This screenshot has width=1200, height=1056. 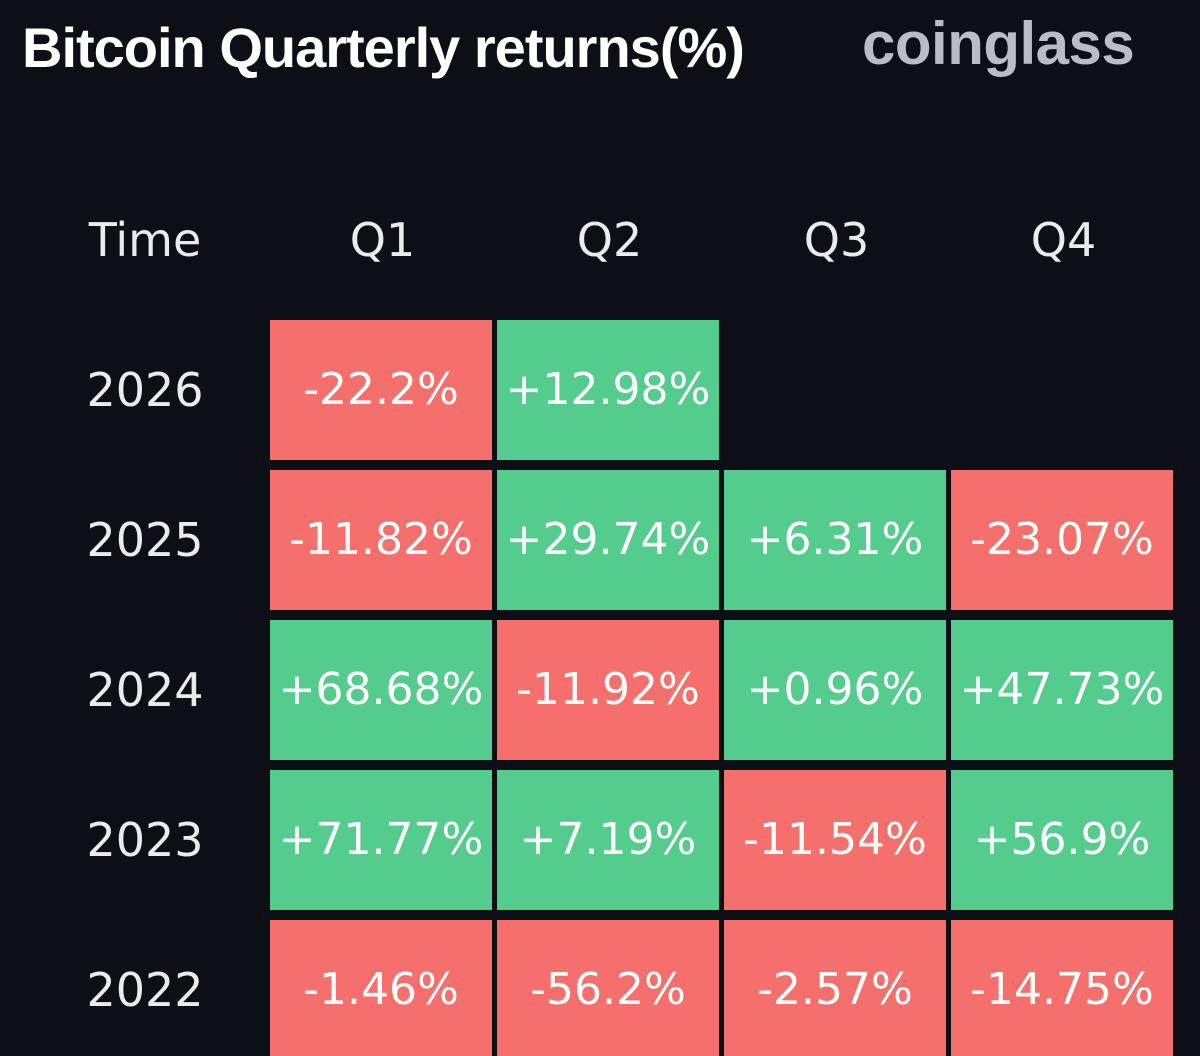 I want to click on chart-title: Bitcoin Quarterly returns(%), so click(x=383, y=47).